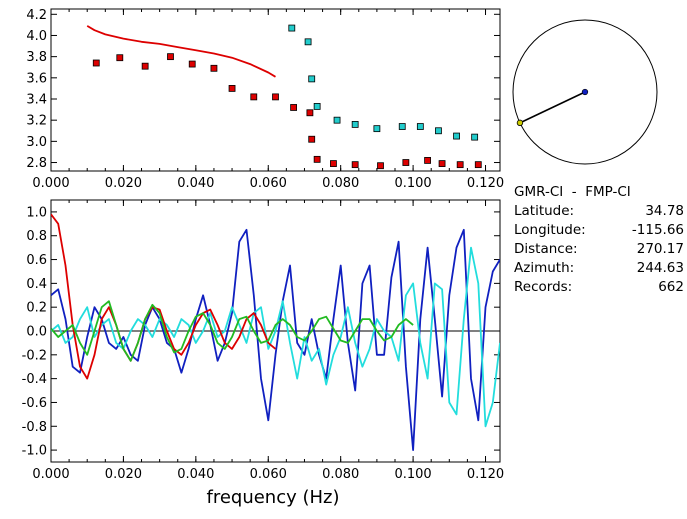  I want to click on records-label: Records:, so click(543, 287).